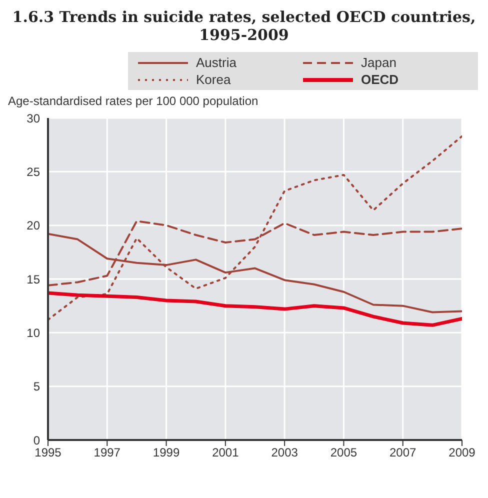 The width and height of the screenshot is (488, 498). Describe the element at coordinates (284, 453) in the screenshot. I see `x-tick-label: 2003` at that location.